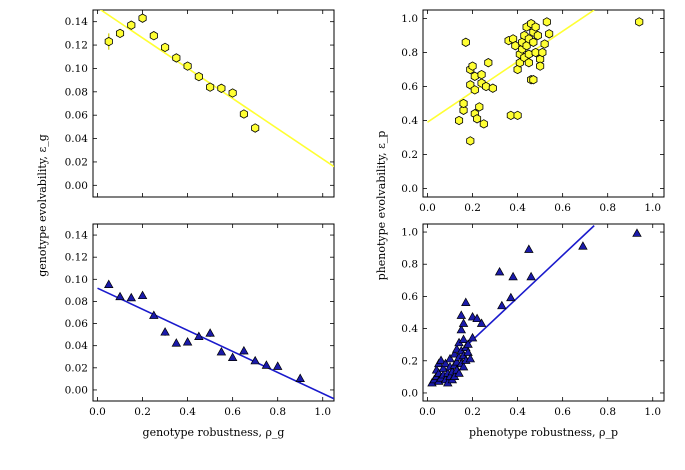  Describe the element at coordinates (409, 393) in the screenshot. I see `y-tick-label: 0.0` at that location.